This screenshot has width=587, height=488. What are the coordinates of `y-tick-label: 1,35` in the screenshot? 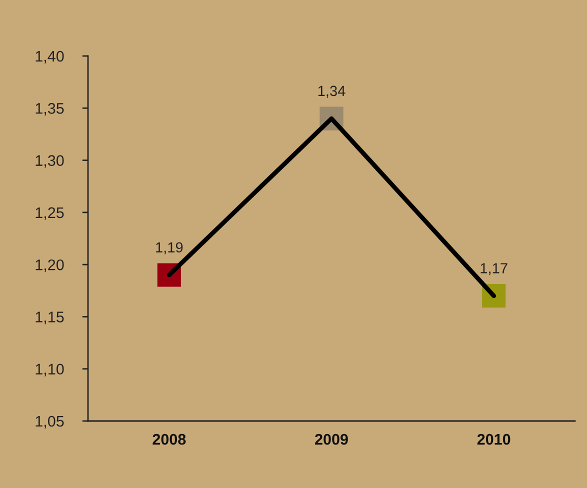 It's located at (50, 109).